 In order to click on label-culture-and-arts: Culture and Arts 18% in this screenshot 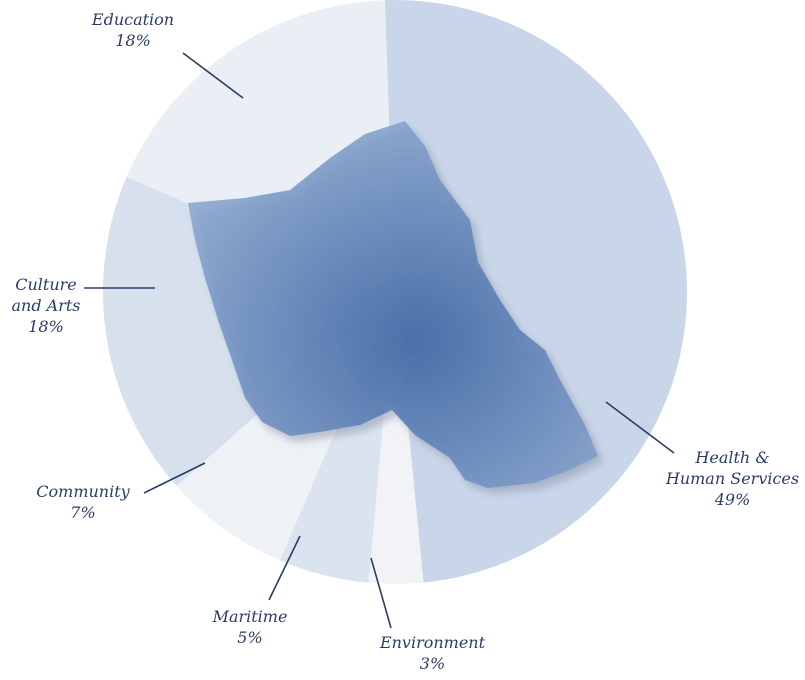, I will do `click(46, 305)`.